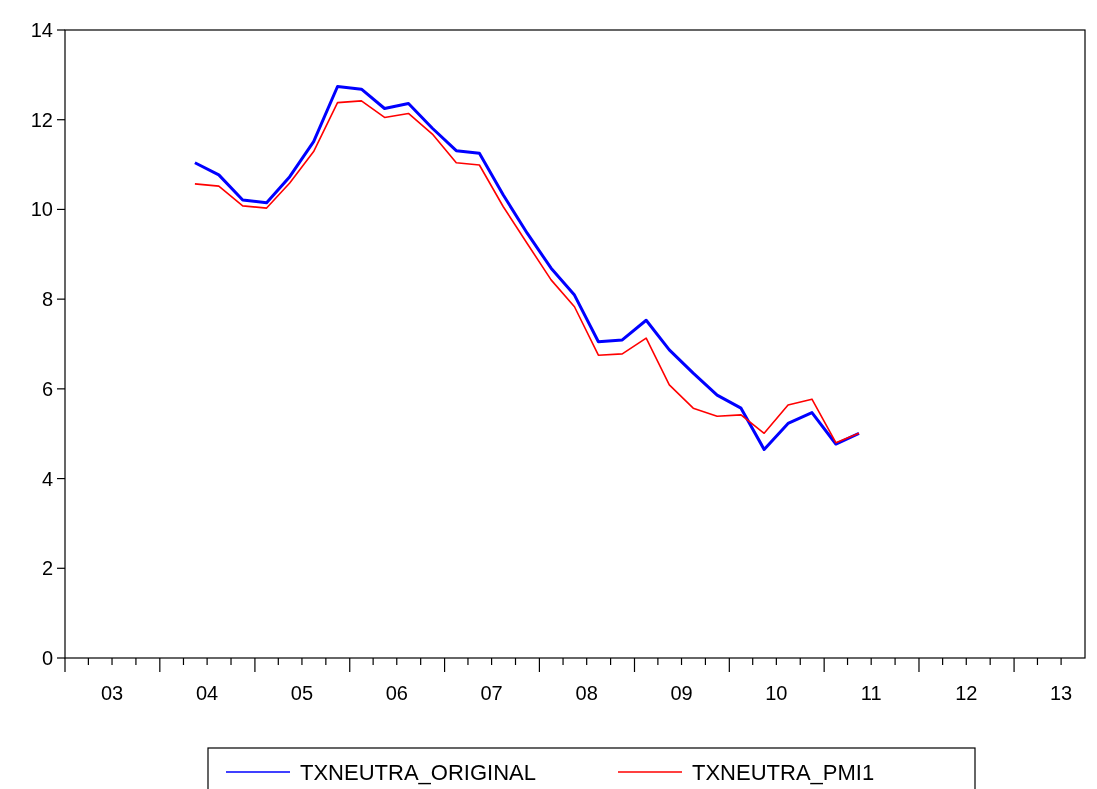 The height and width of the screenshot is (789, 1097). What do you see at coordinates (418, 772) in the screenshot?
I see `legend-label: TXNEUTRA_ORIGINAL` at bounding box center [418, 772].